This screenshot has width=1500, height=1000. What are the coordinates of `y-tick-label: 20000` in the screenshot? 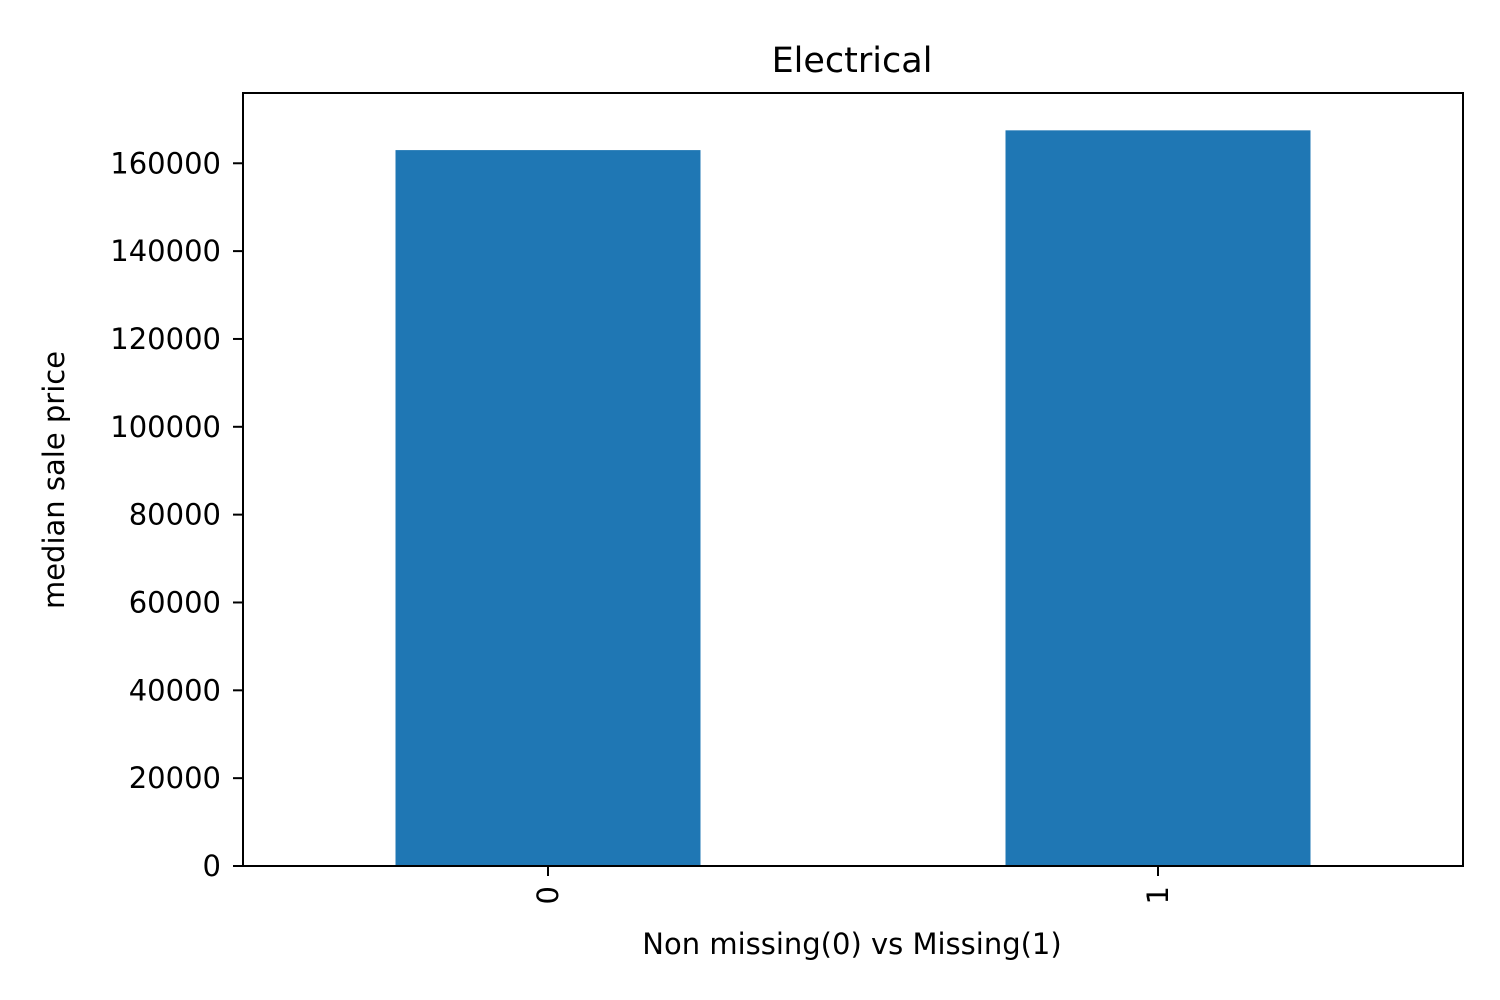 It's located at (175, 778).